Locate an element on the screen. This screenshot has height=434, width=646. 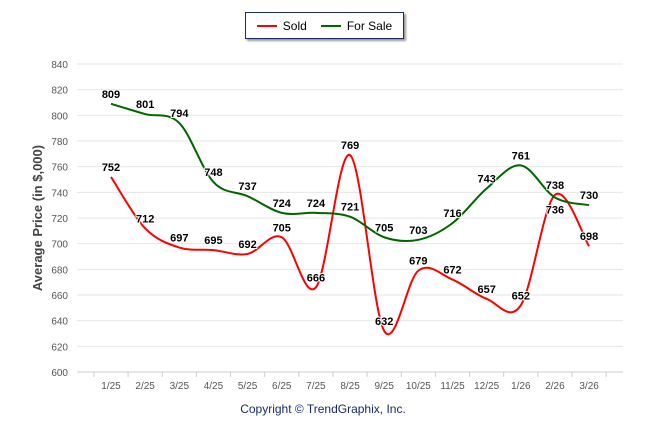
data-label-for-sale: 737 is located at coordinates (247, 187).